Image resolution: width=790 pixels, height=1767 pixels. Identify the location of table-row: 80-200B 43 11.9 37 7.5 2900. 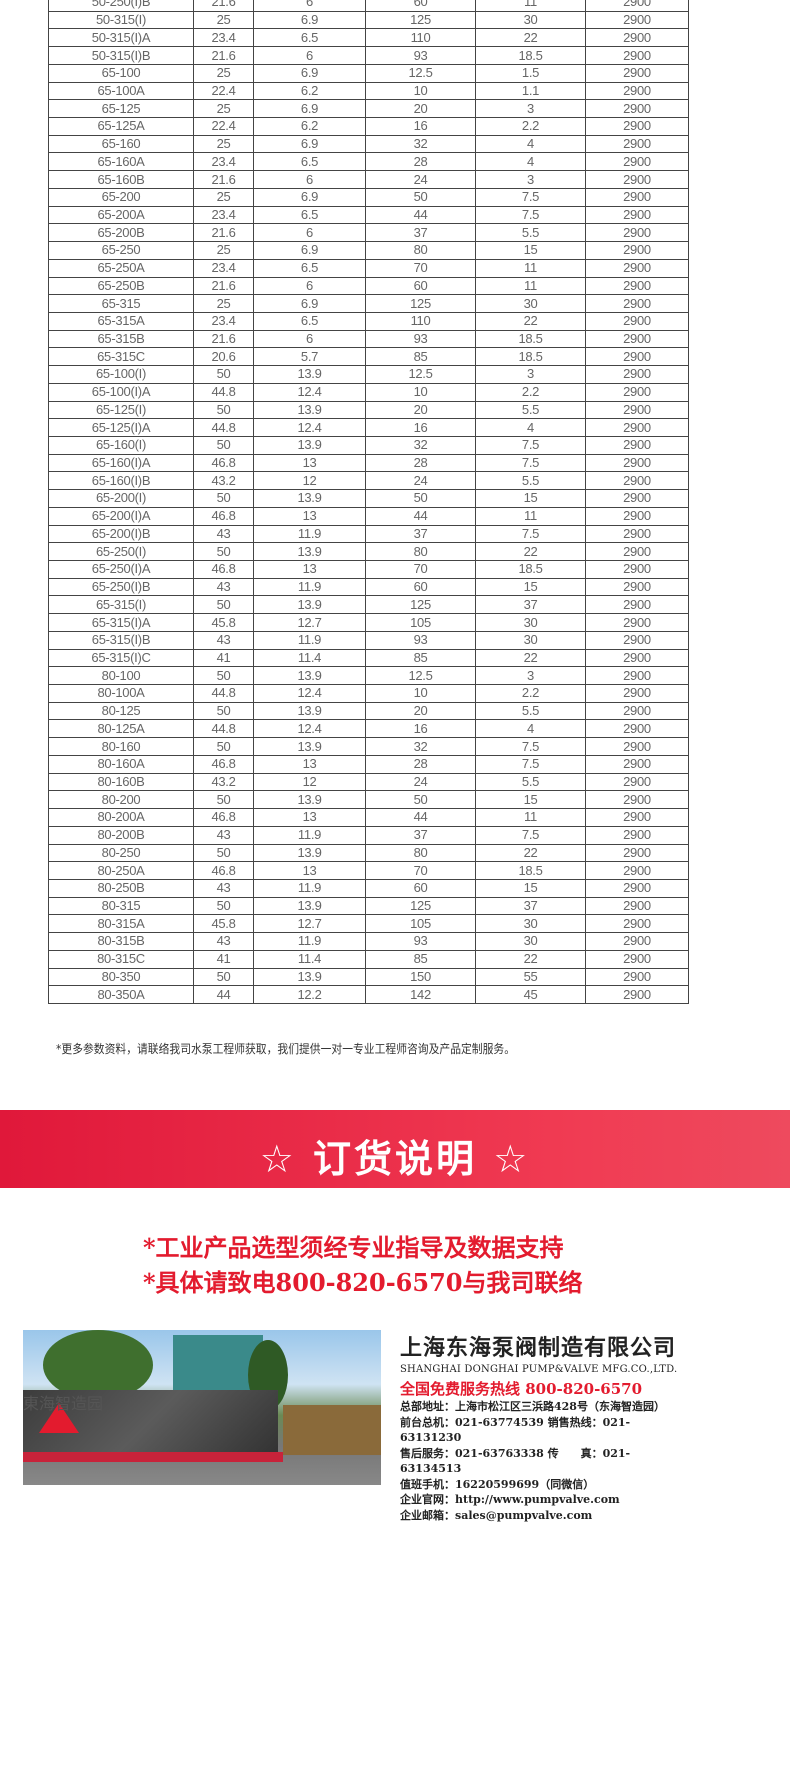
(368, 835).